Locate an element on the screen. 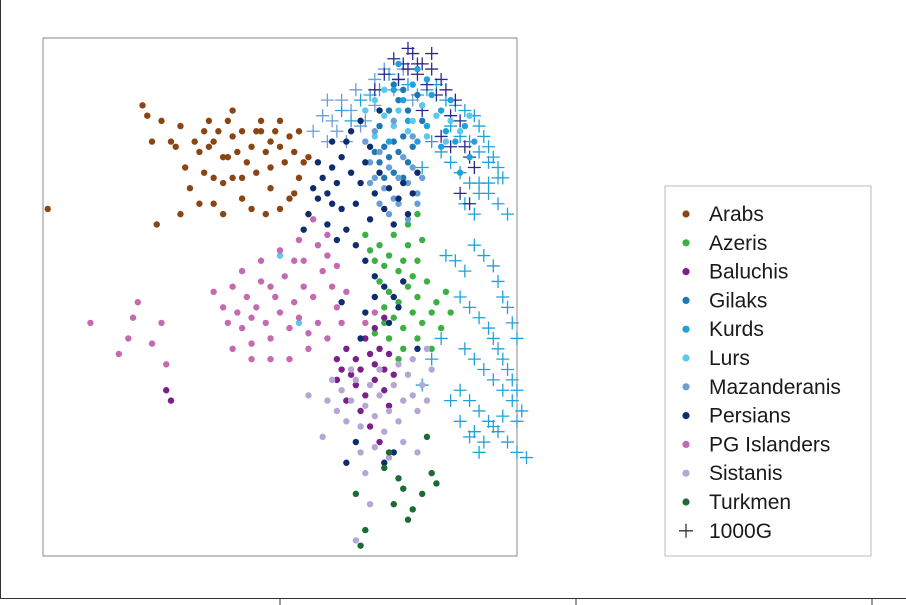 The height and width of the screenshot is (605, 906). series-sistanis is located at coordinates (370, 444).